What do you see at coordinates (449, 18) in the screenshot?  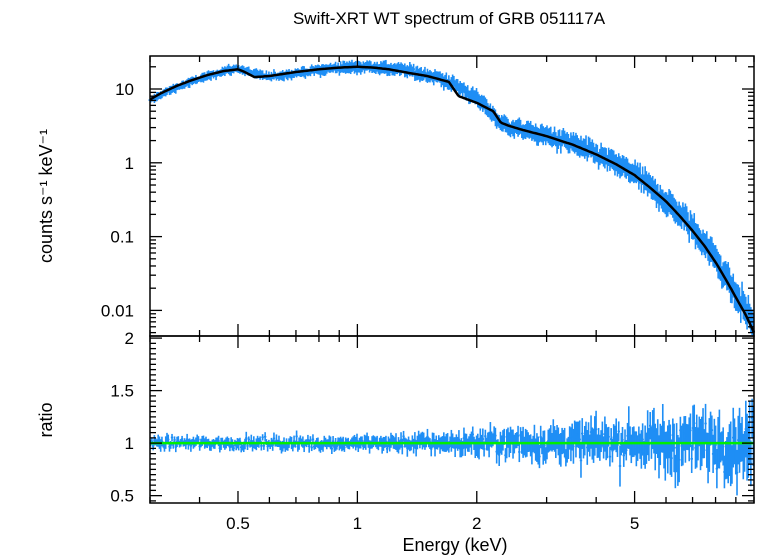 I see `chart-title: Swift-XRT WT spectrum of GRB 051117A` at bounding box center [449, 18].